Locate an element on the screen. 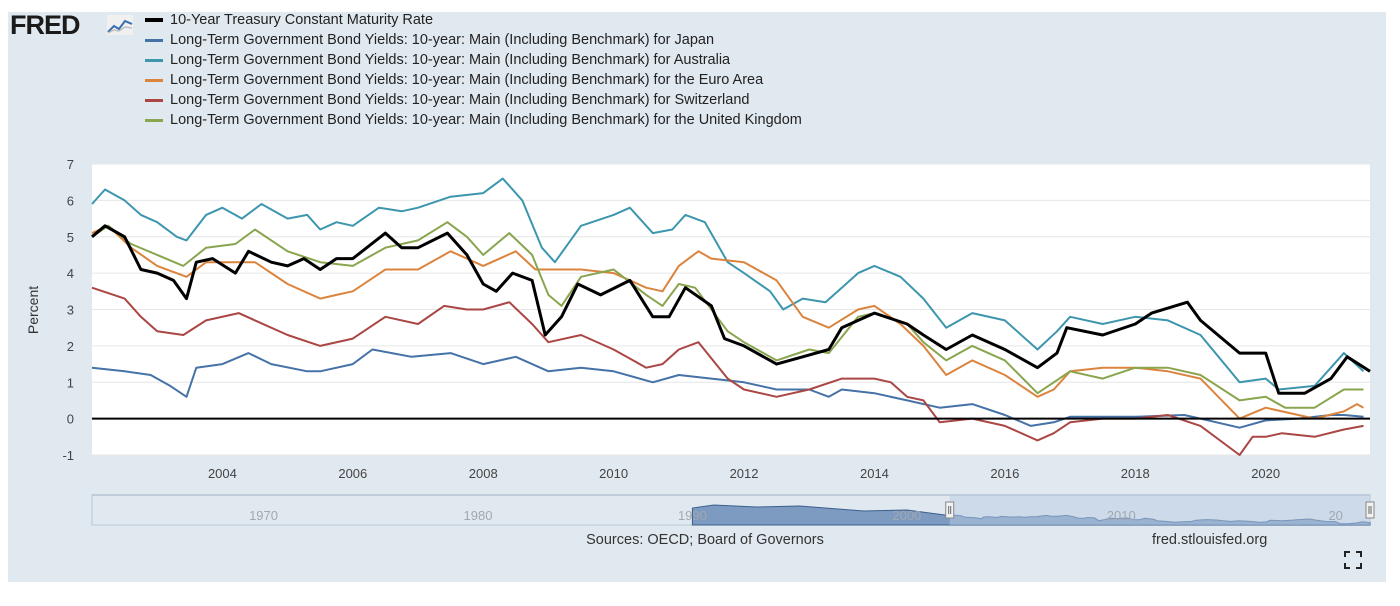 This screenshot has height=606, width=1400. navigator-tick-label: 1980 is located at coordinates (478, 515).